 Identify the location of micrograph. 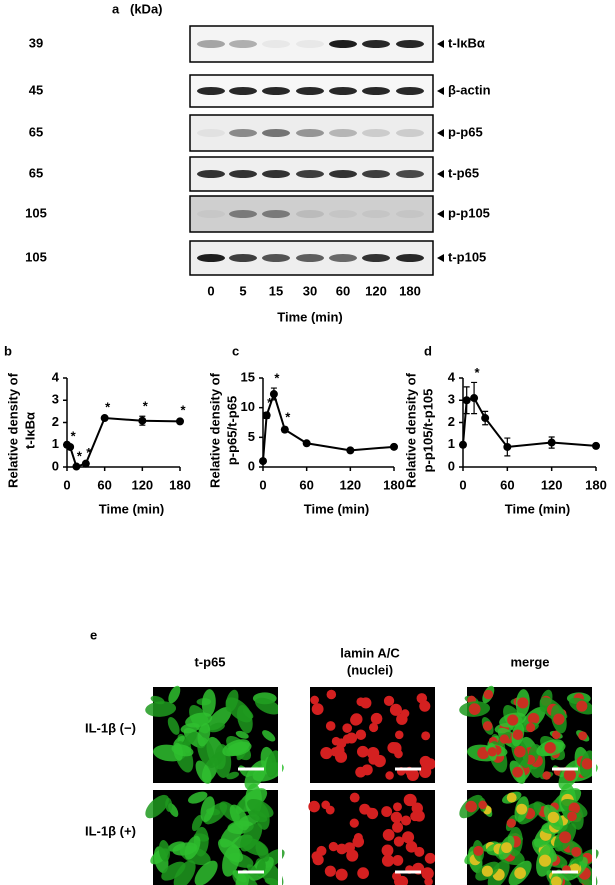
(529, 834).